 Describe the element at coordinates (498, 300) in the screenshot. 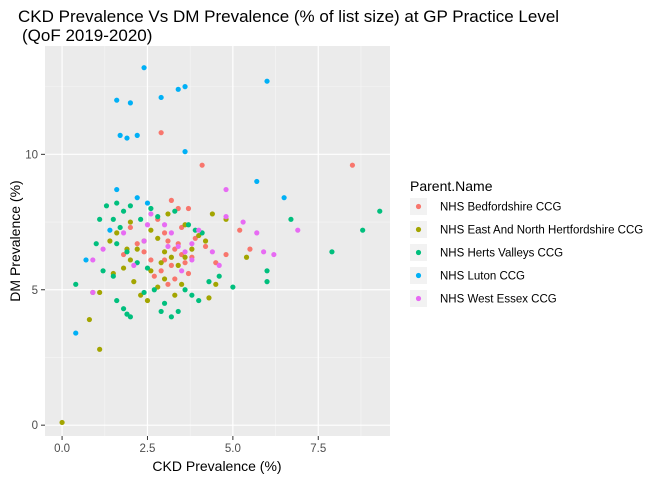

I see `legend-label: NHS West Essex CCG` at that location.